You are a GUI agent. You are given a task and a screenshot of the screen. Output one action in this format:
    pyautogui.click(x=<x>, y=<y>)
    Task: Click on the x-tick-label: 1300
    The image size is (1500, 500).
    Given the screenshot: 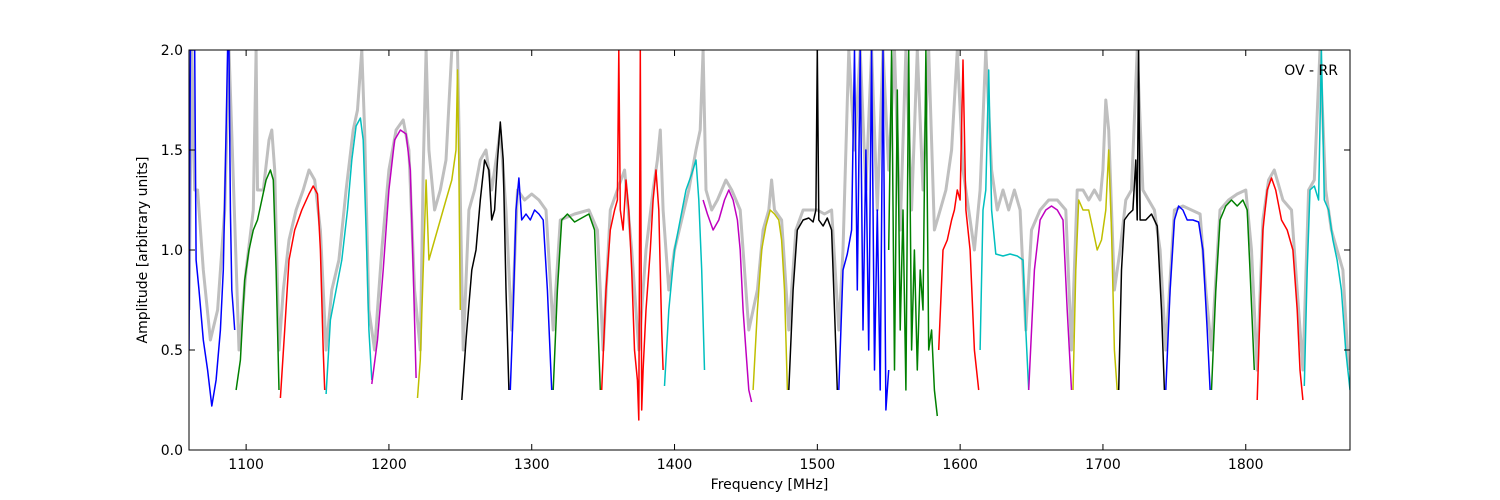 What is the action you would take?
    pyautogui.click(x=532, y=465)
    